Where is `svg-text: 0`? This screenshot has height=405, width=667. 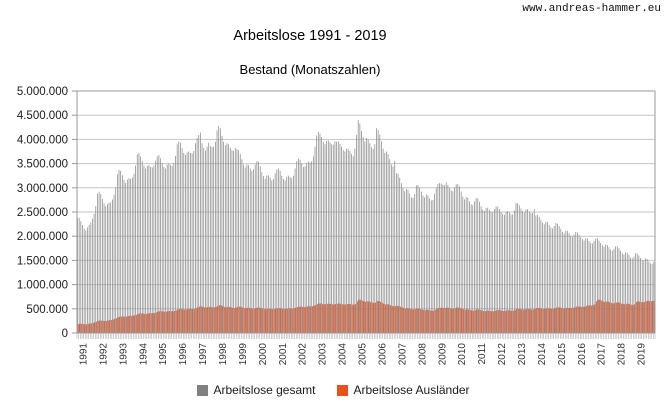 svg-text: 0 is located at coordinates (65, 334).